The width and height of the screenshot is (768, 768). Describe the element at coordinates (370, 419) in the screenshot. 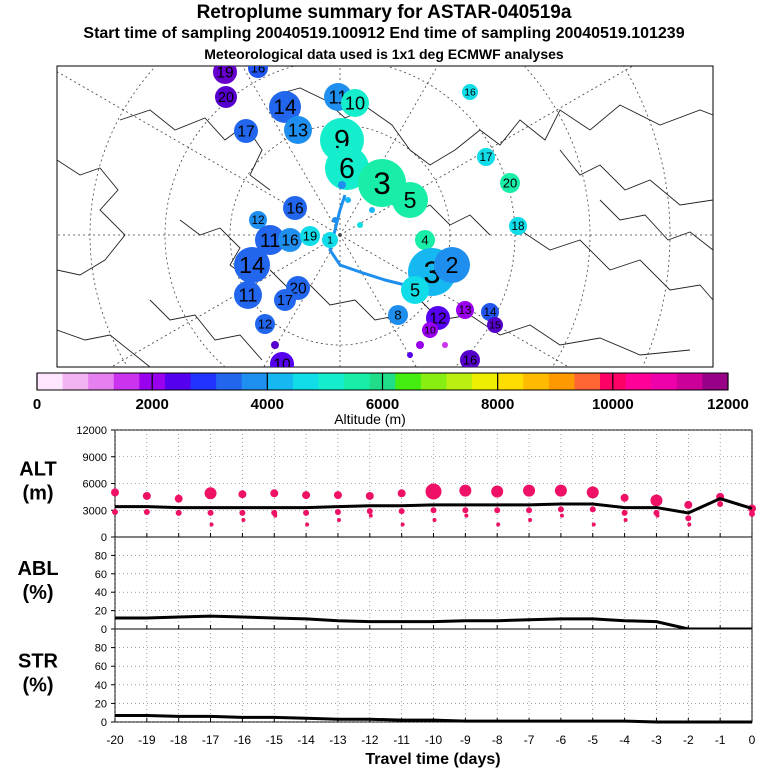

I see `colorbar-label: Altitude (m)` at that location.